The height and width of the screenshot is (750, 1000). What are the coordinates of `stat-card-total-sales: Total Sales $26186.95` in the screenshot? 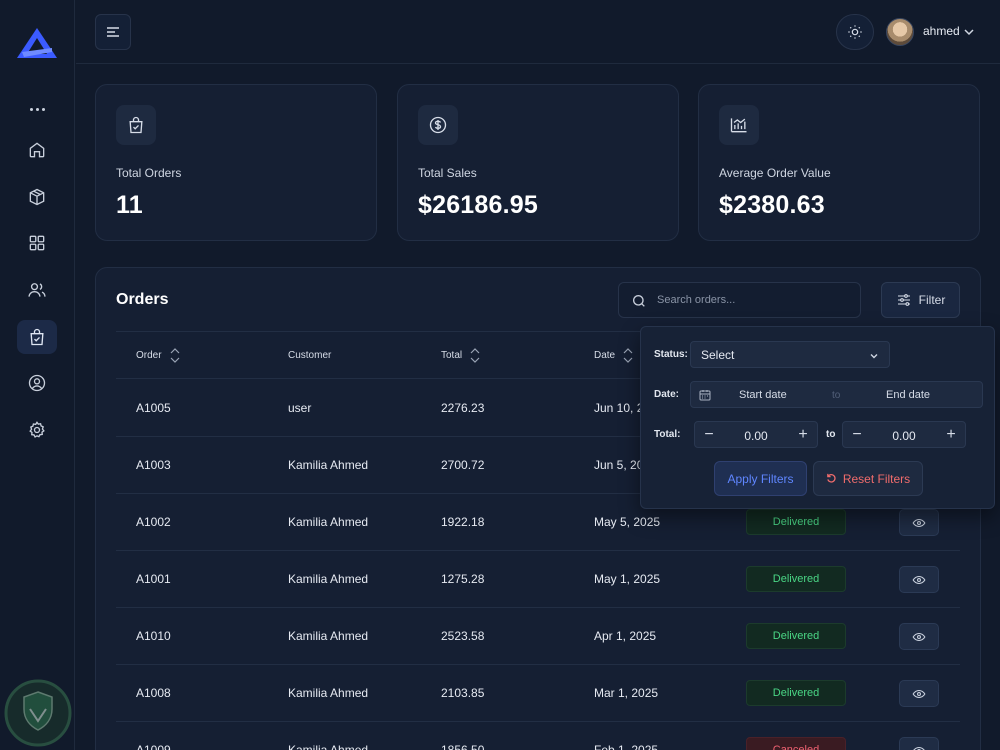 It's located at (538, 162).